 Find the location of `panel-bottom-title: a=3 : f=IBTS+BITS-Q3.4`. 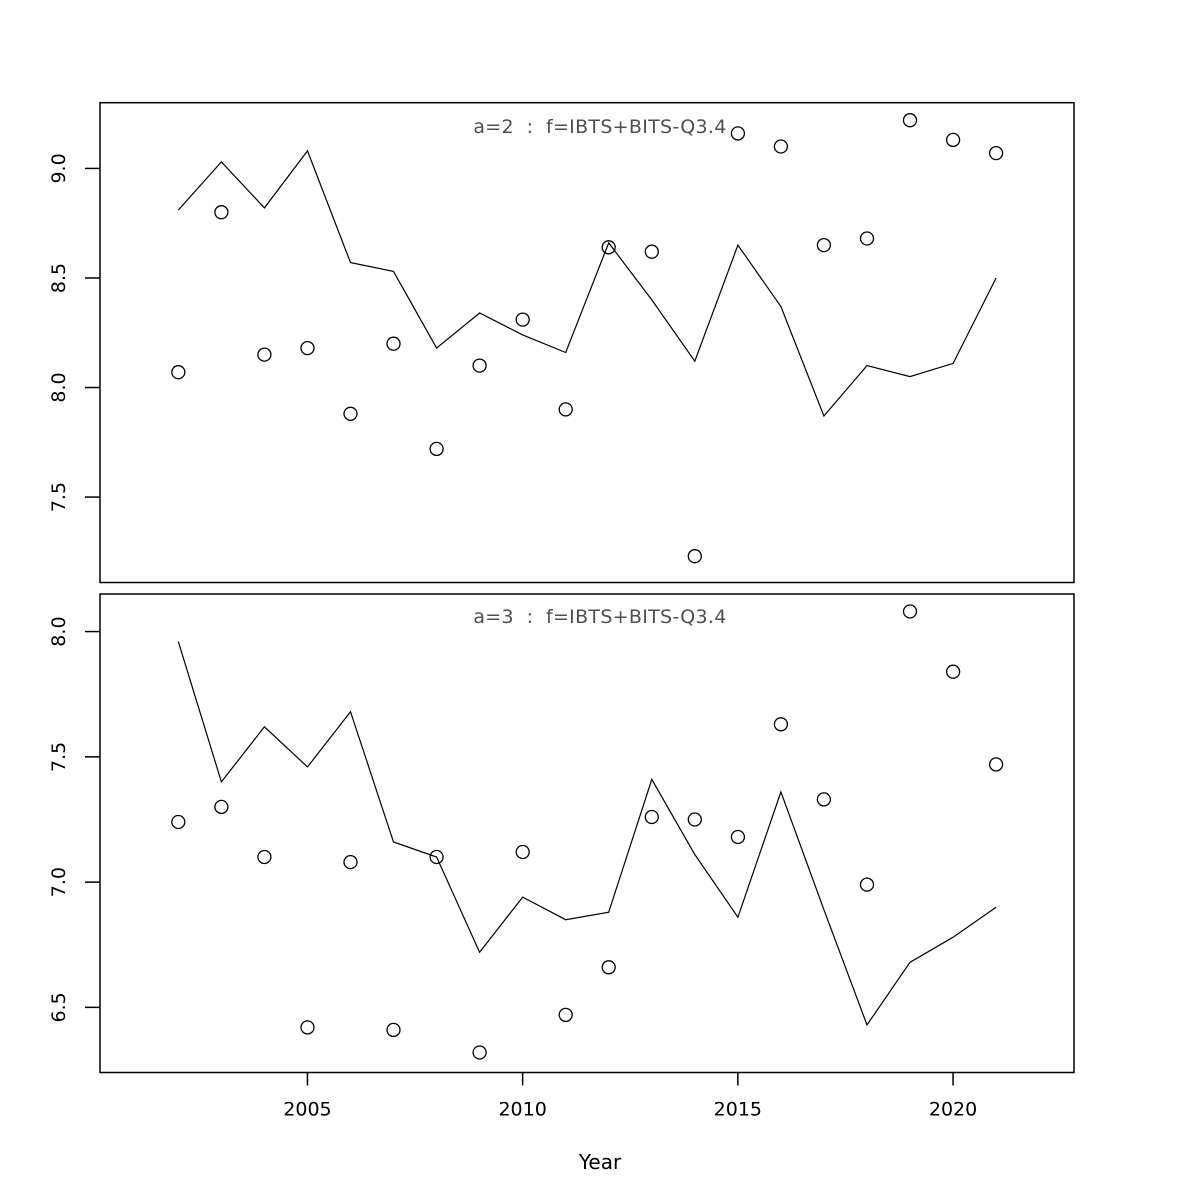

panel-bottom-title: a=3 : f=IBTS+BITS-Q3.4 is located at coordinates (600, 617).